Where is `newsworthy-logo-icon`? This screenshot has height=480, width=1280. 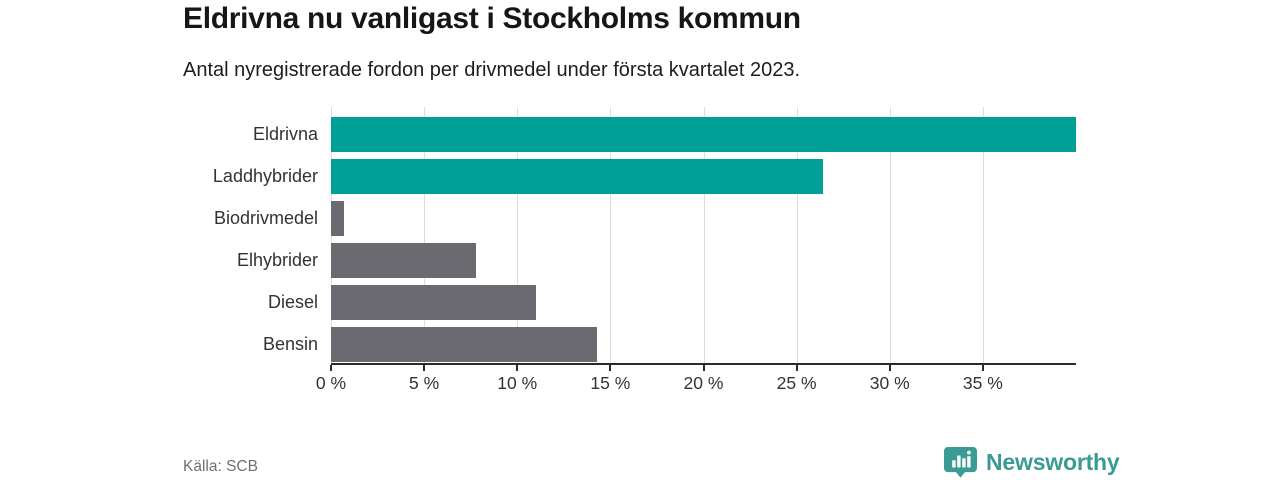 newsworthy-logo-icon is located at coordinates (960, 462).